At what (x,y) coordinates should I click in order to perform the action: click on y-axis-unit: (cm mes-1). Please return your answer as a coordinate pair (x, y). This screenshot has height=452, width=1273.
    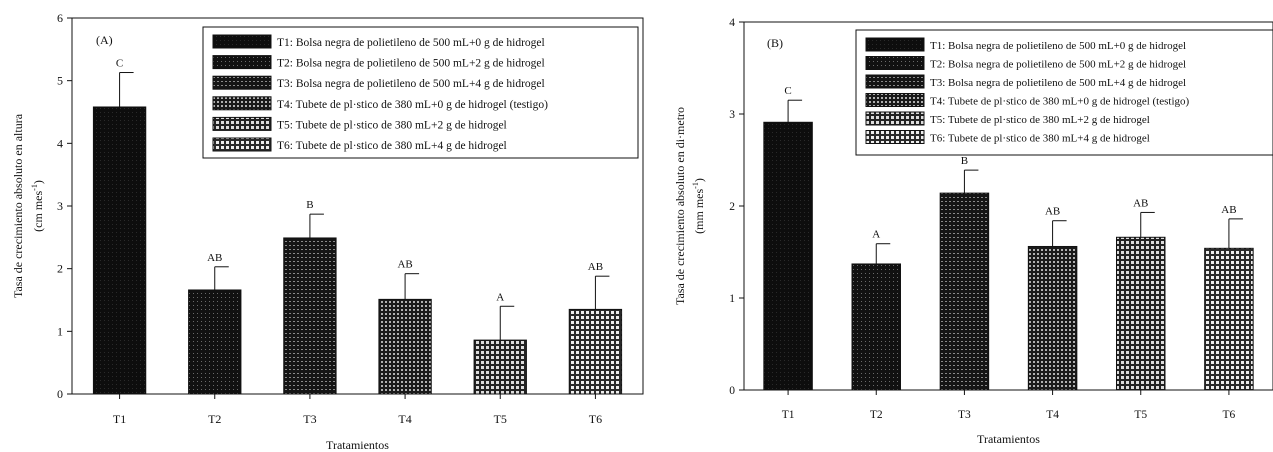
    Looking at the image, I should click on (37, 206).